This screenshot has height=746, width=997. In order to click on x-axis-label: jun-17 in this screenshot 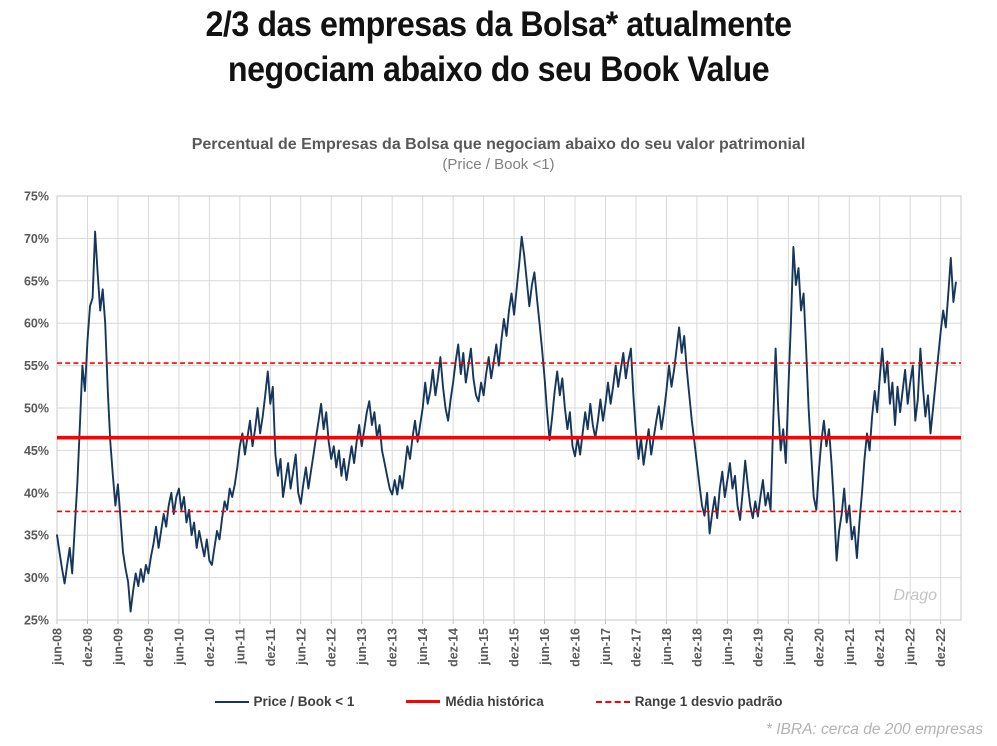, I will do `click(606, 647)`.